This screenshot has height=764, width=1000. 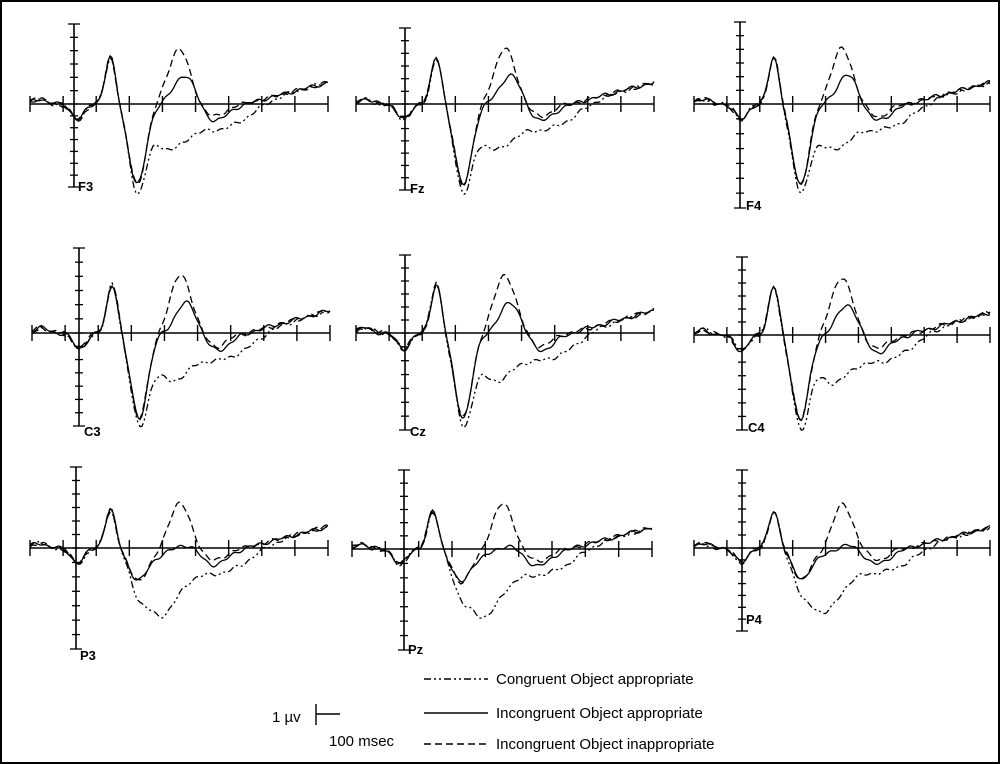 I want to click on electrode-label: F4, so click(x=754, y=205).